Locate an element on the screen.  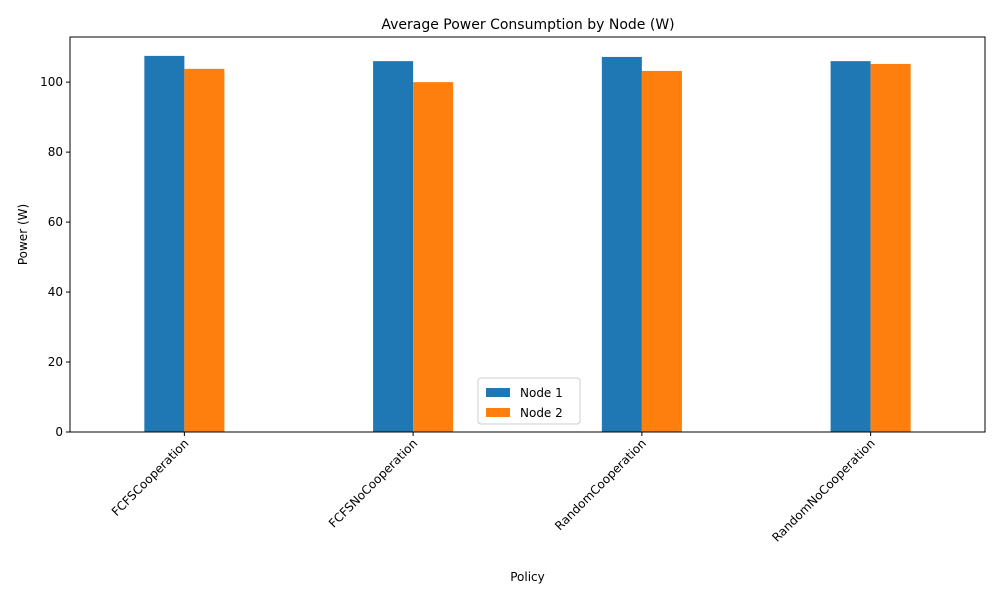
bar-node-2-fcfscooperation is located at coordinates (204, 250).